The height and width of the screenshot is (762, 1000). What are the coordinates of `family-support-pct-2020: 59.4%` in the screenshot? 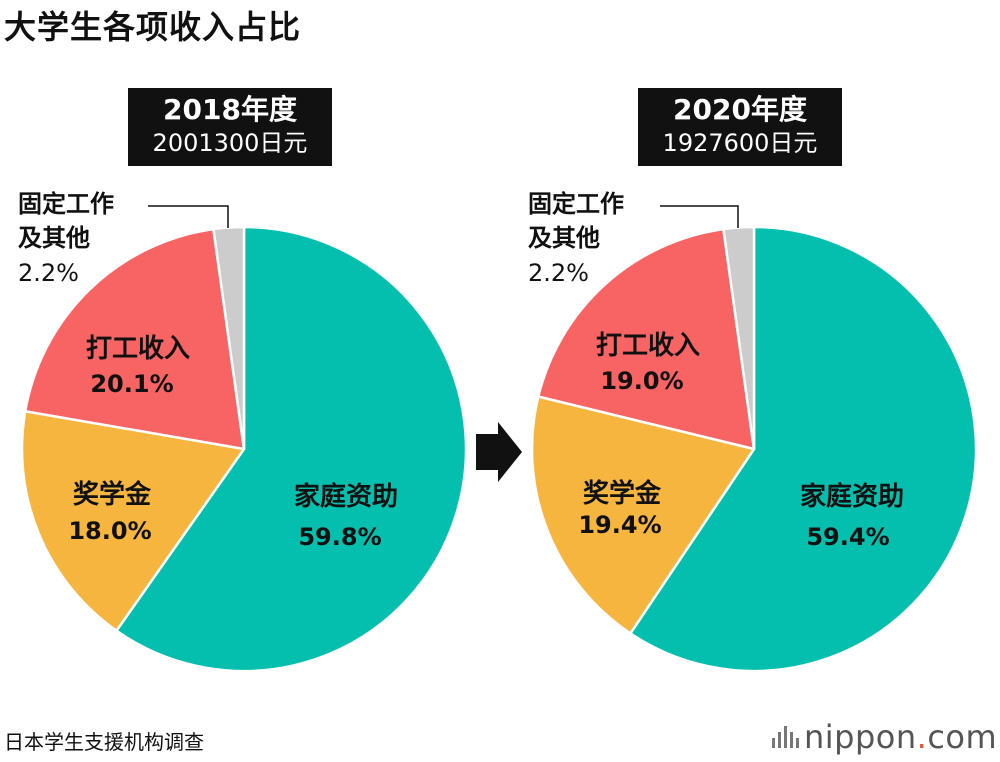 It's located at (847, 537).